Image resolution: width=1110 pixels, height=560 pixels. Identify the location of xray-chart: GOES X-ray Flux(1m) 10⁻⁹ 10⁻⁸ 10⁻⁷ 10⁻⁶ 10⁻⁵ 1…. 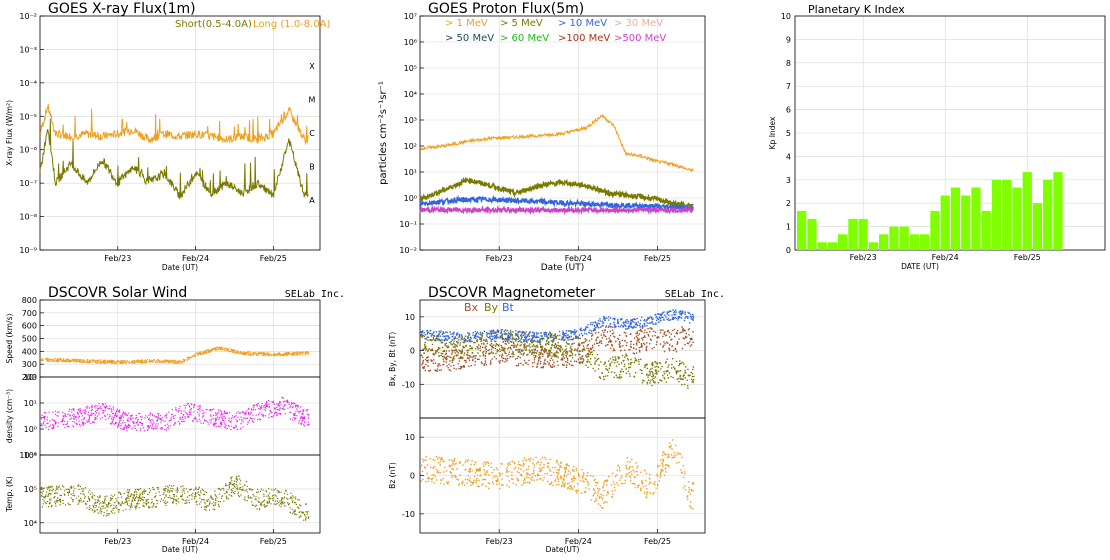
(168, 136).